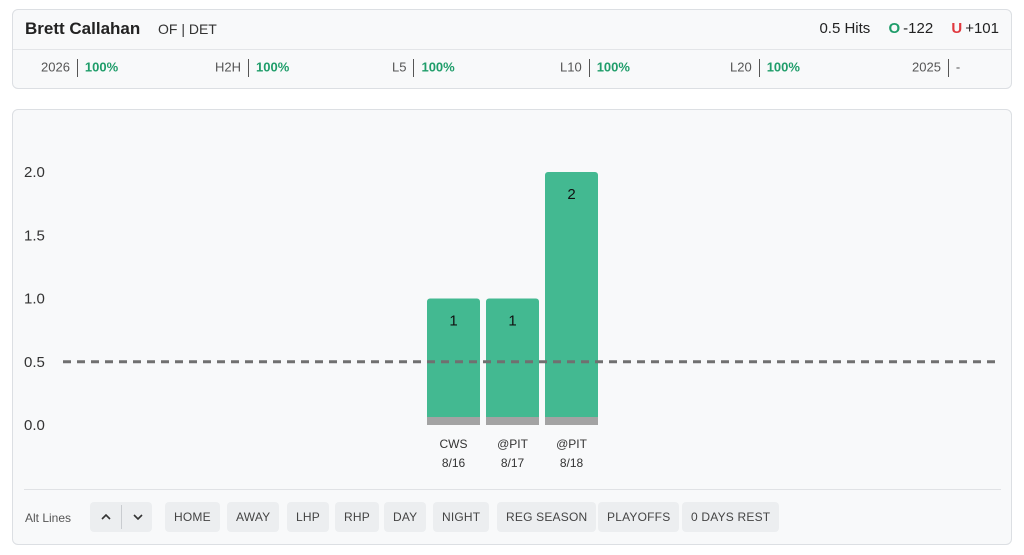 The image size is (1024, 555). I want to click on prop-line: 0.5 Hits O -122 U +101, so click(909, 28).